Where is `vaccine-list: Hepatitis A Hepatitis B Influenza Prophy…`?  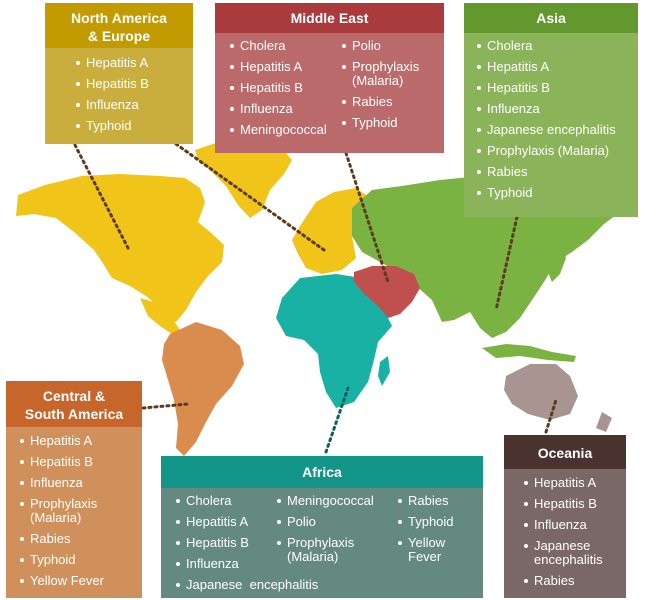
vaccine-list: Hepatitis A Hepatitis B Influenza Prophy… is located at coordinates (74, 507).